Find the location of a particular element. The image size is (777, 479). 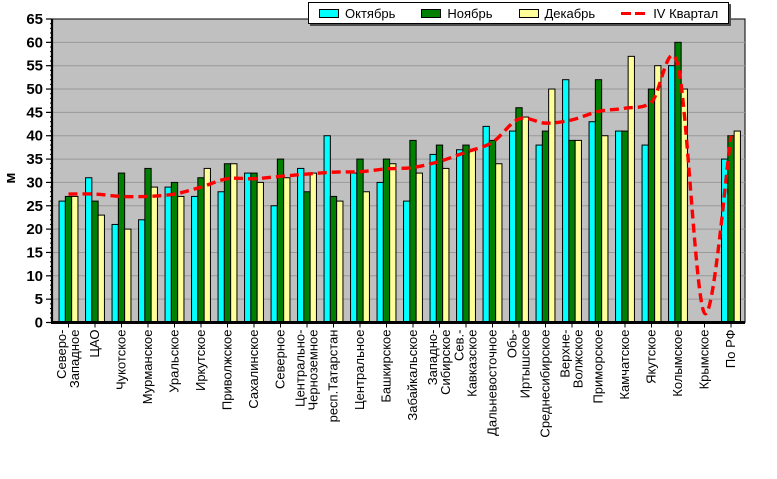

x-category-label: Сев.- is located at coordinates (459, 345).